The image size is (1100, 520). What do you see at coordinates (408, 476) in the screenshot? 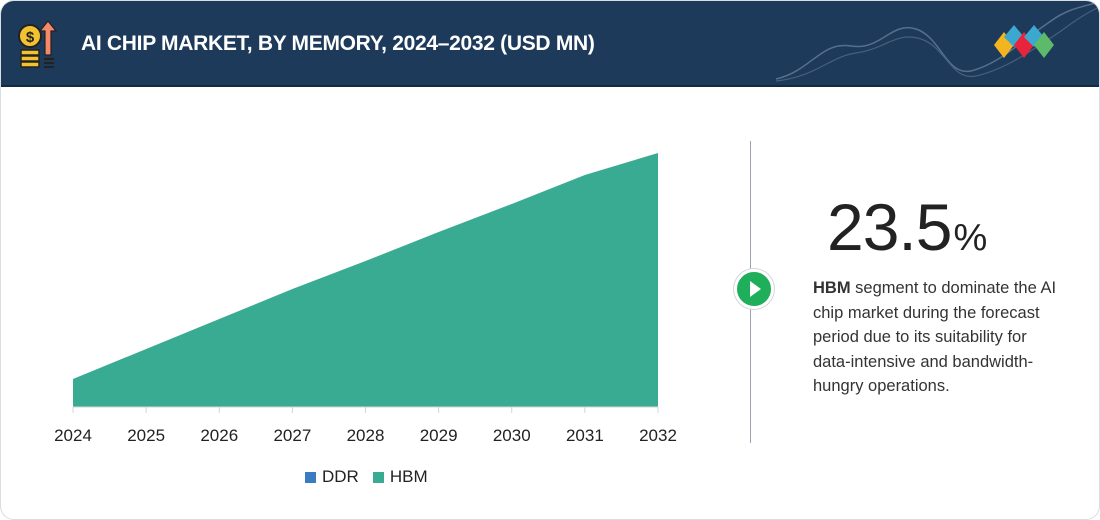
I see `legend-label-hbm: HBM` at bounding box center [408, 476].